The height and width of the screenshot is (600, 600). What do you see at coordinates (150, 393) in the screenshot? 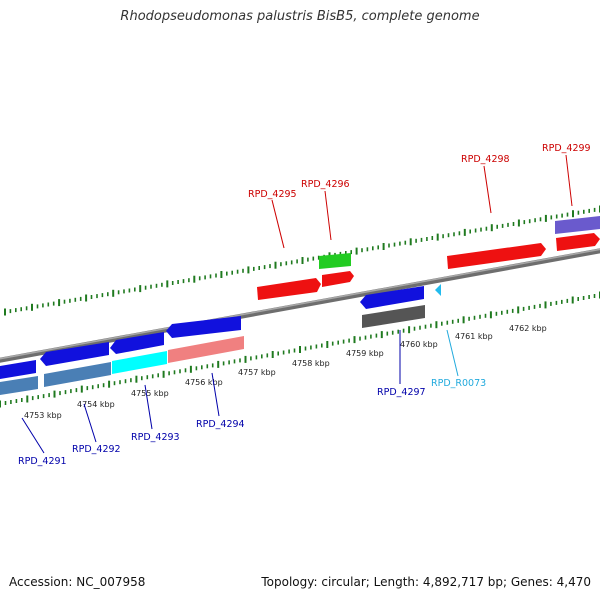
I see `kbp-label: 4755 kbp` at bounding box center [150, 393].